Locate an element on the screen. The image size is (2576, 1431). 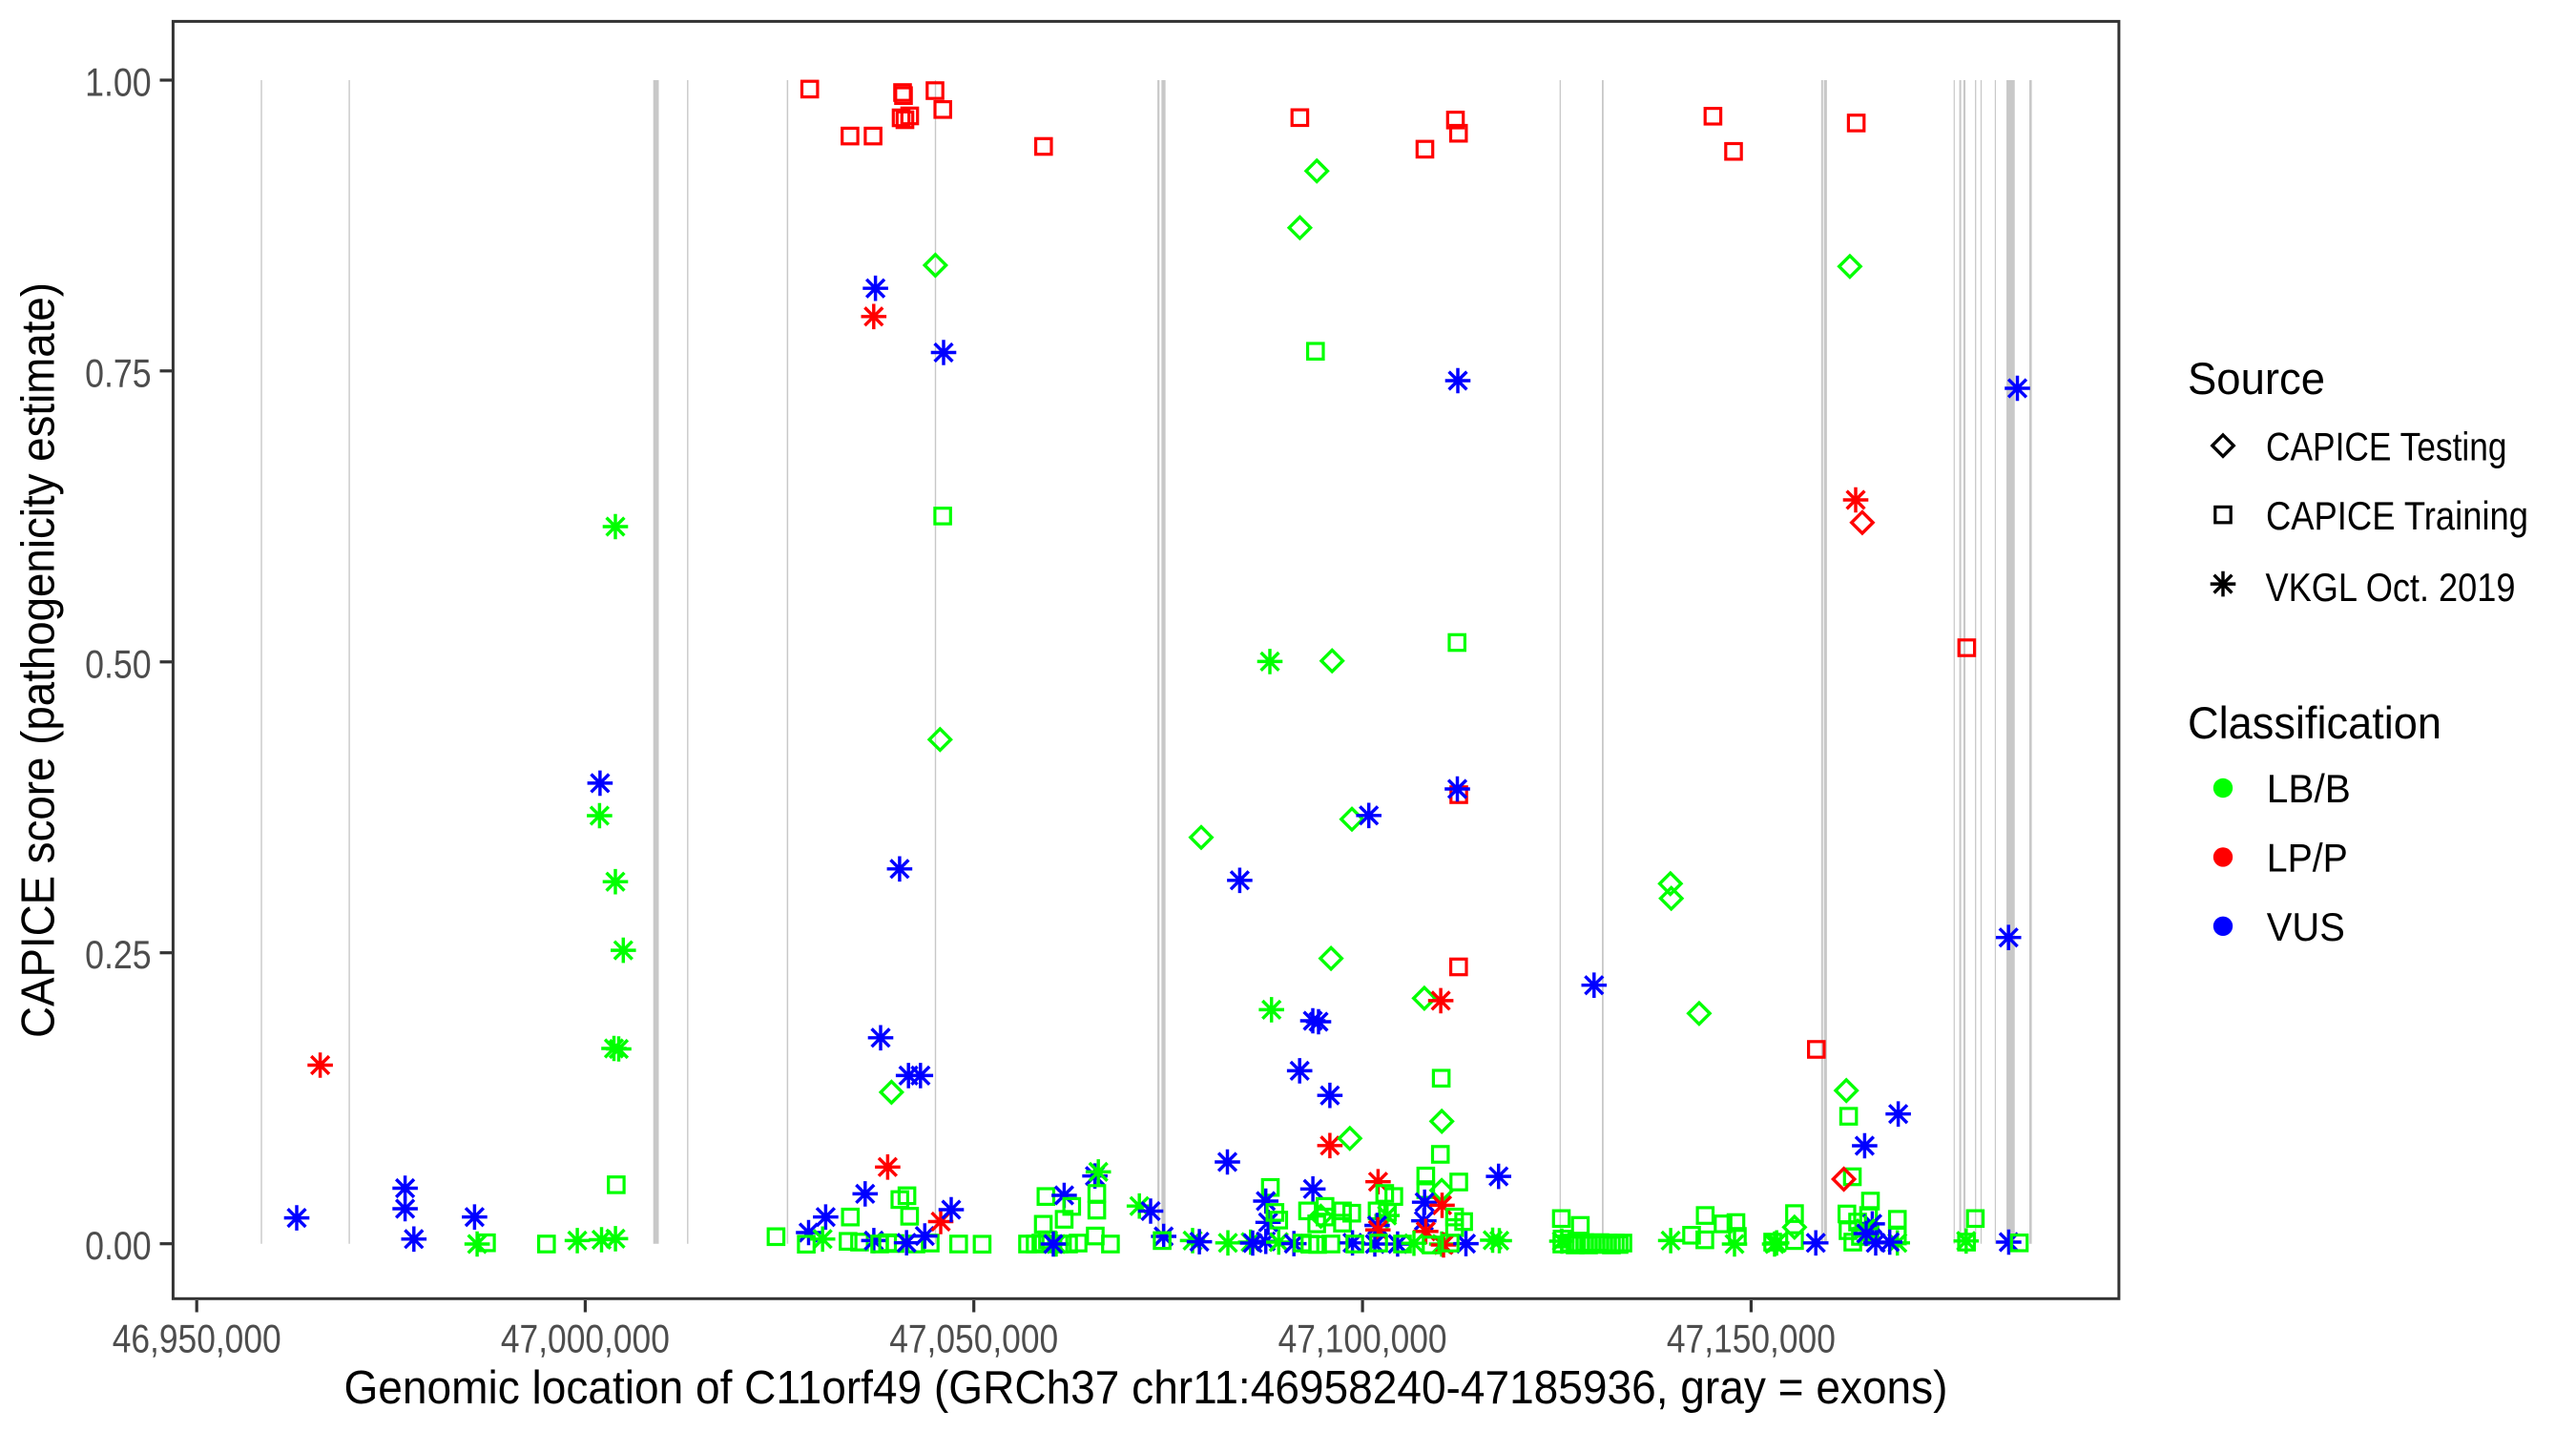
svg-text: 47,150,000 is located at coordinates (1751, 1339).